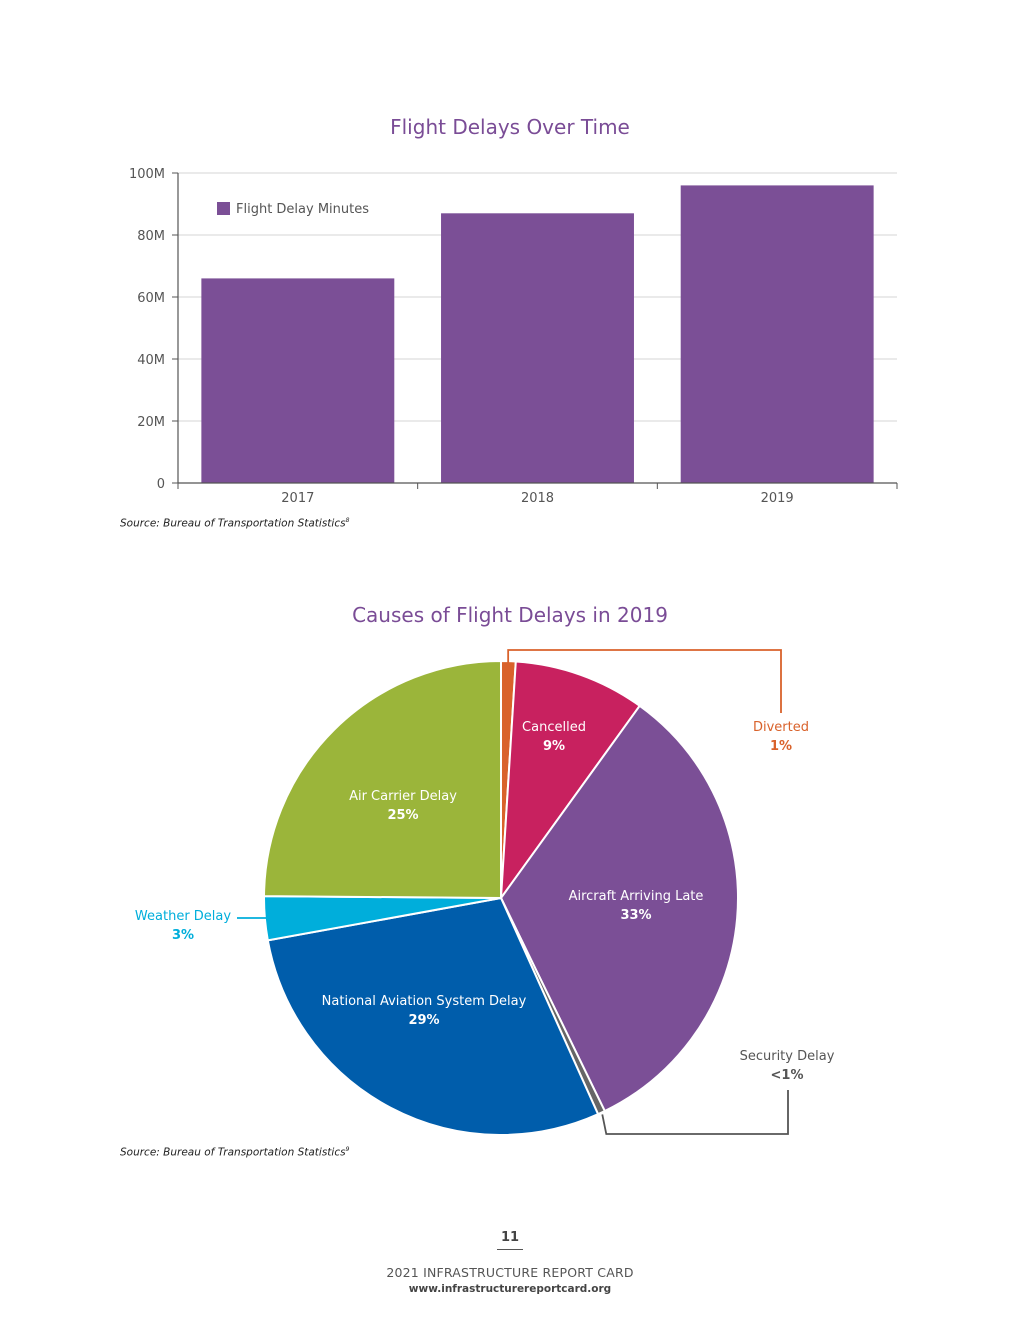  What do you see at coordinates (510, 1249) in the screenshot?
I see `page-number-rule` at bounding box center [510, 1249].